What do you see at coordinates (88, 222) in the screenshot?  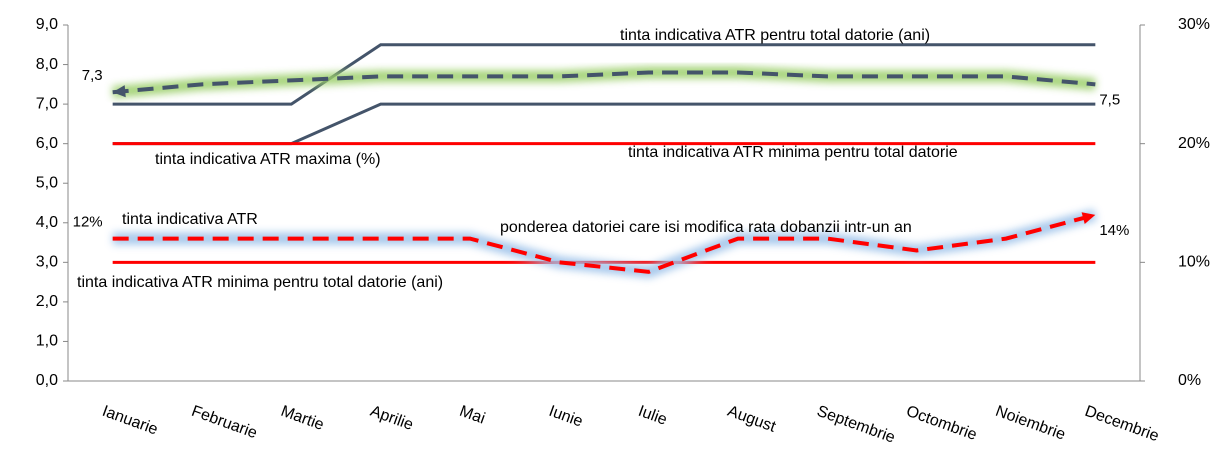 I see `value-label: 12%` at bounding box center [88, 222].